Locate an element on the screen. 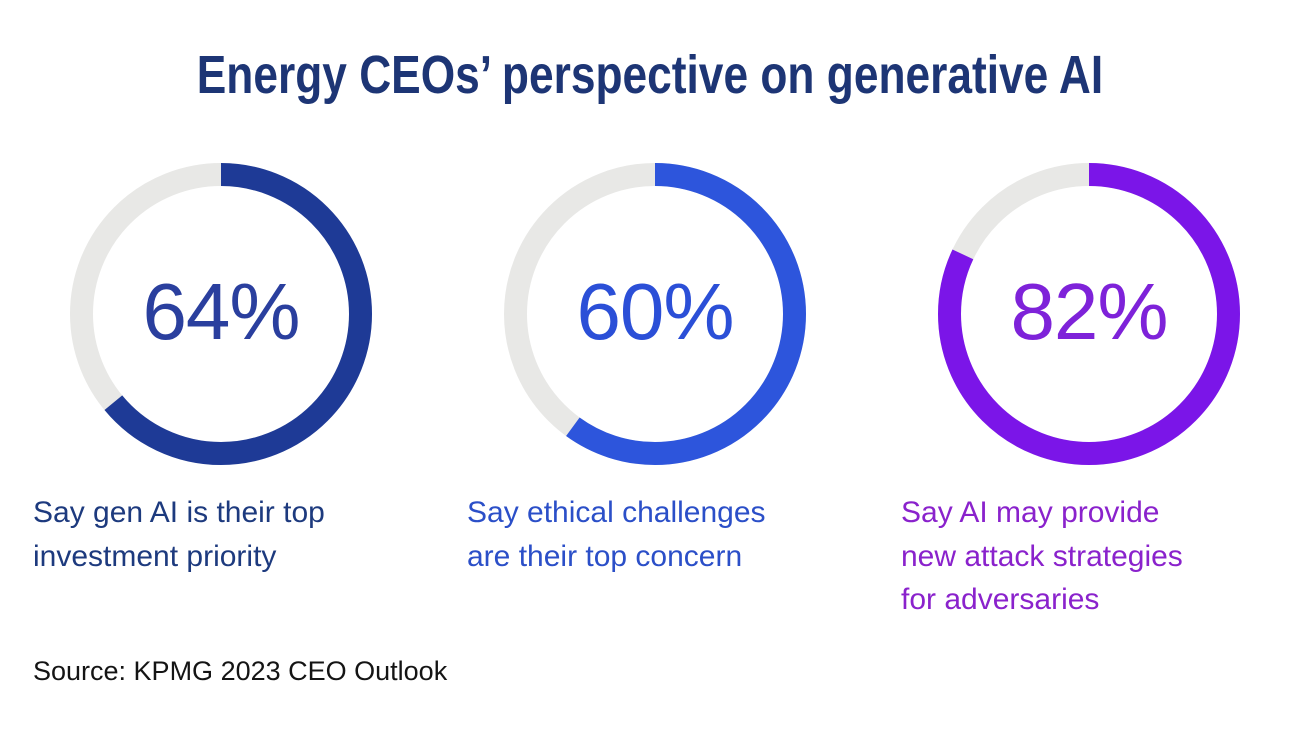 This screenshot has width=1300, height=734. donut-value: 64% is located at coordinates (221, 311).